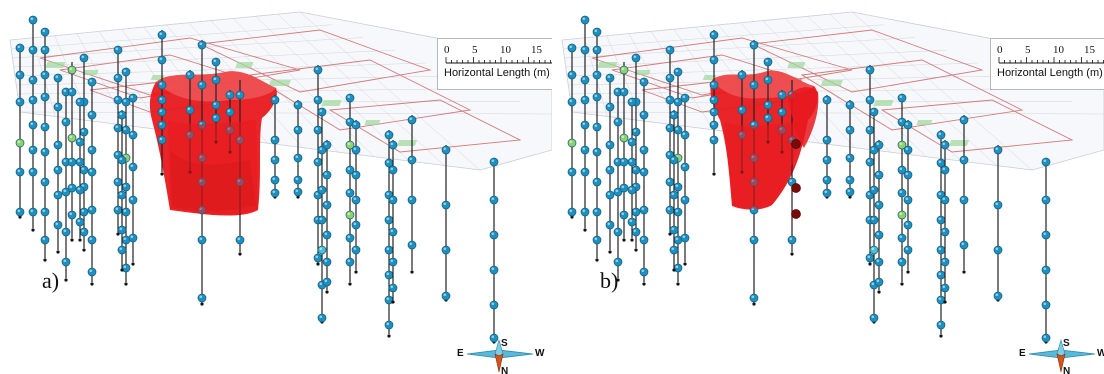 The height and width of the screenshot is (374, 1104). Describe the element at coordinates (536, 50) in the screenshot. I see `scale-tick-15: 15` at that location.